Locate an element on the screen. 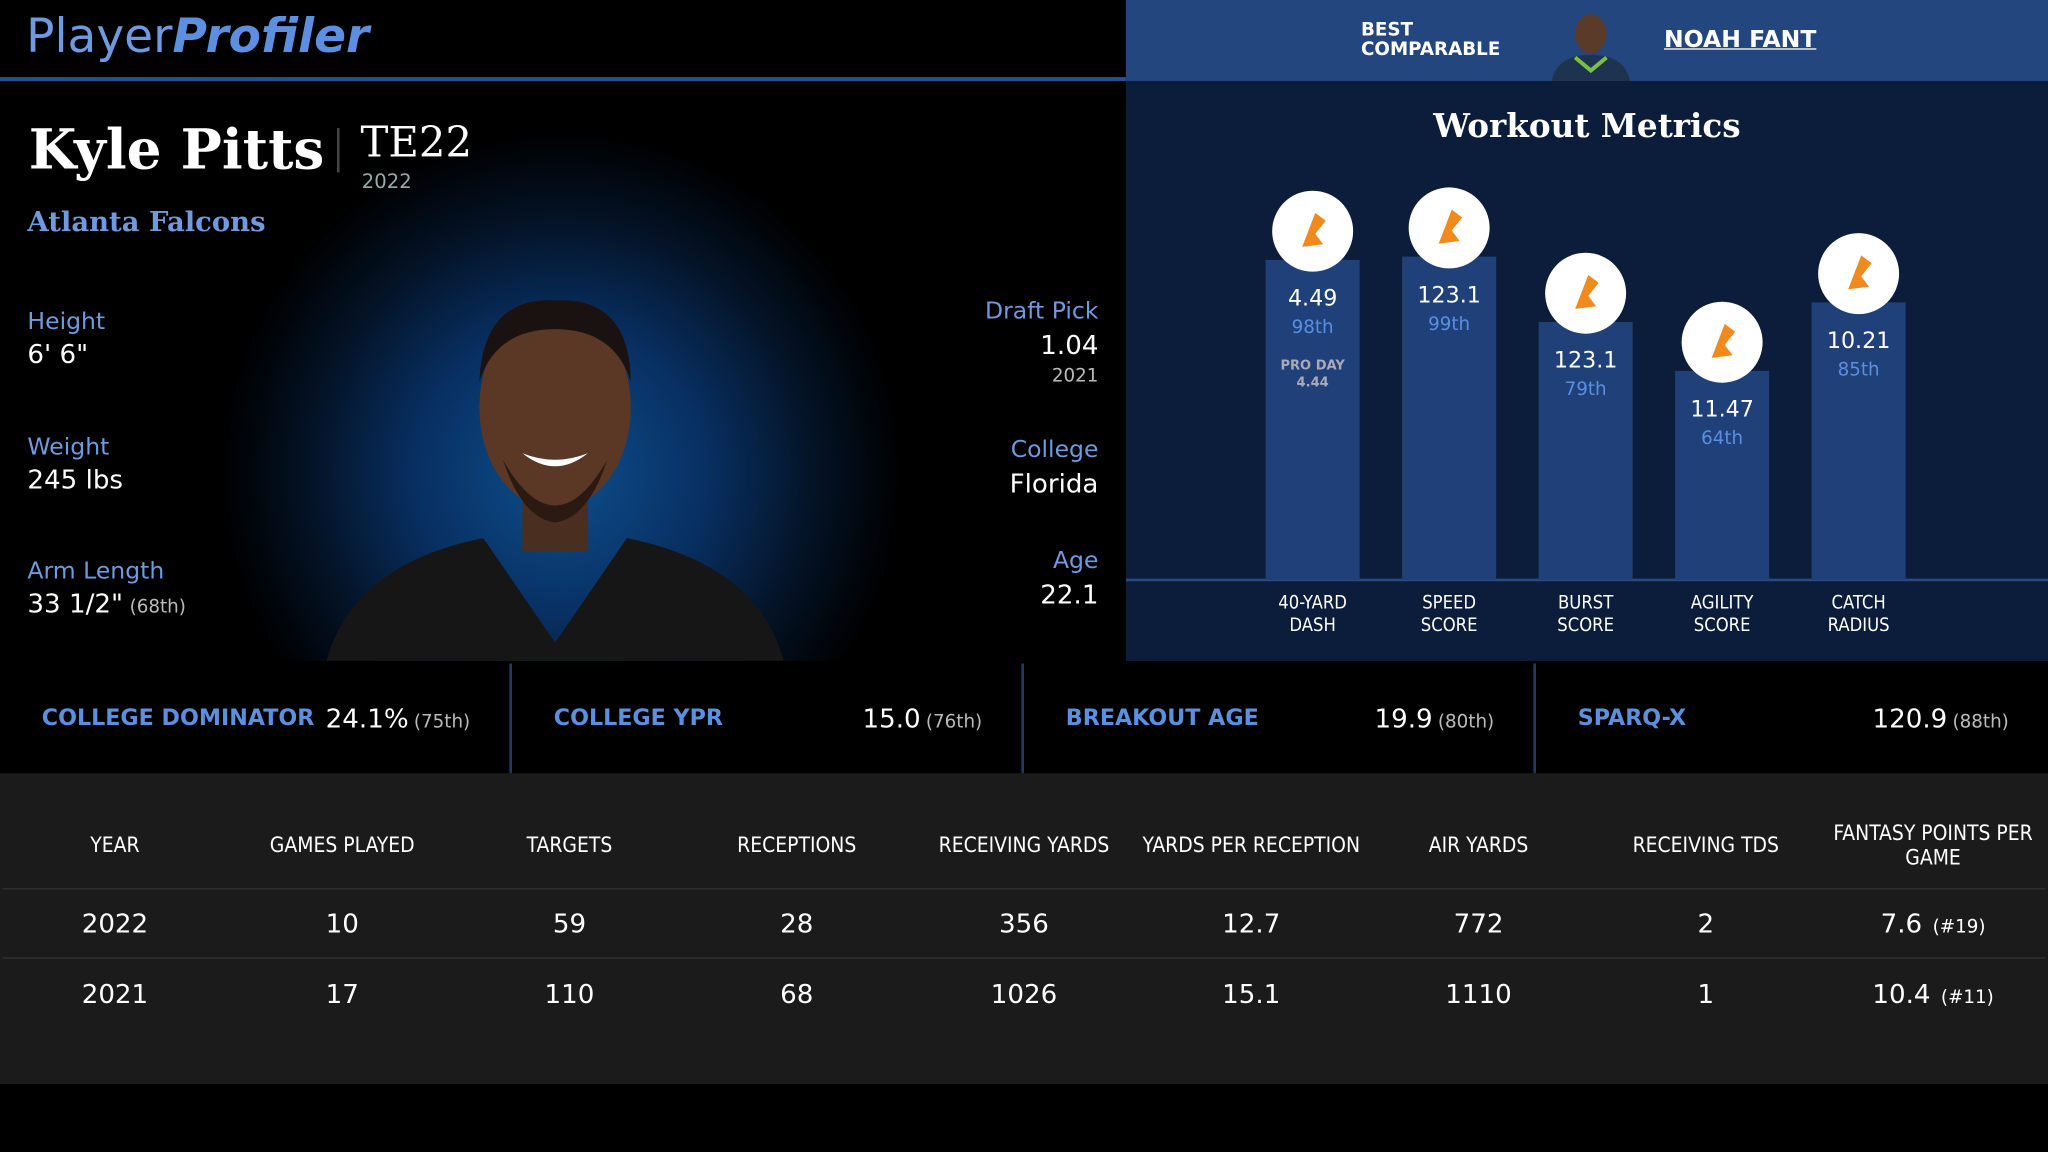 Image resolution: width=2048 pixels, height=1152 pixels. cell-value: 1110 is located at coordinates (1478, 994).